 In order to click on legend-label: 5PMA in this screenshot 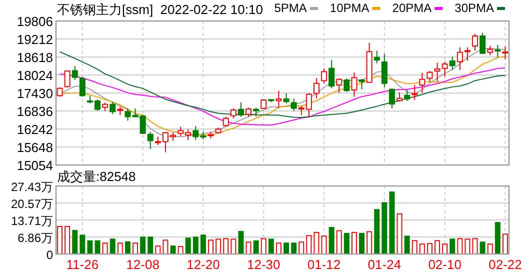, I will do `click(290, 8)`.